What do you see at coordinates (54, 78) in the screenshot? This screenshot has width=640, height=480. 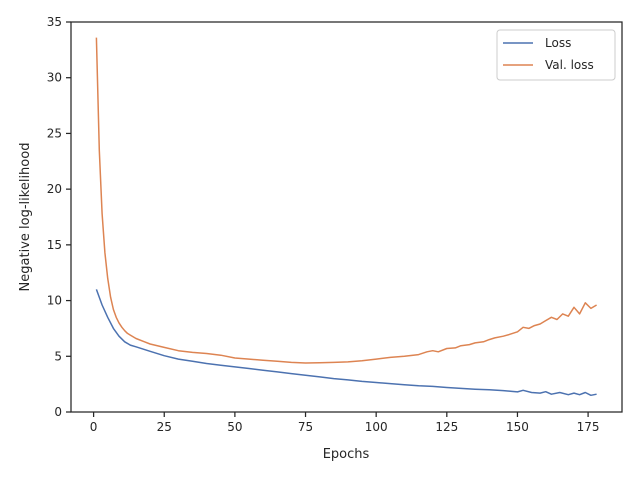 I see `y-tick-label: 30` at bounding box center [54, 78].